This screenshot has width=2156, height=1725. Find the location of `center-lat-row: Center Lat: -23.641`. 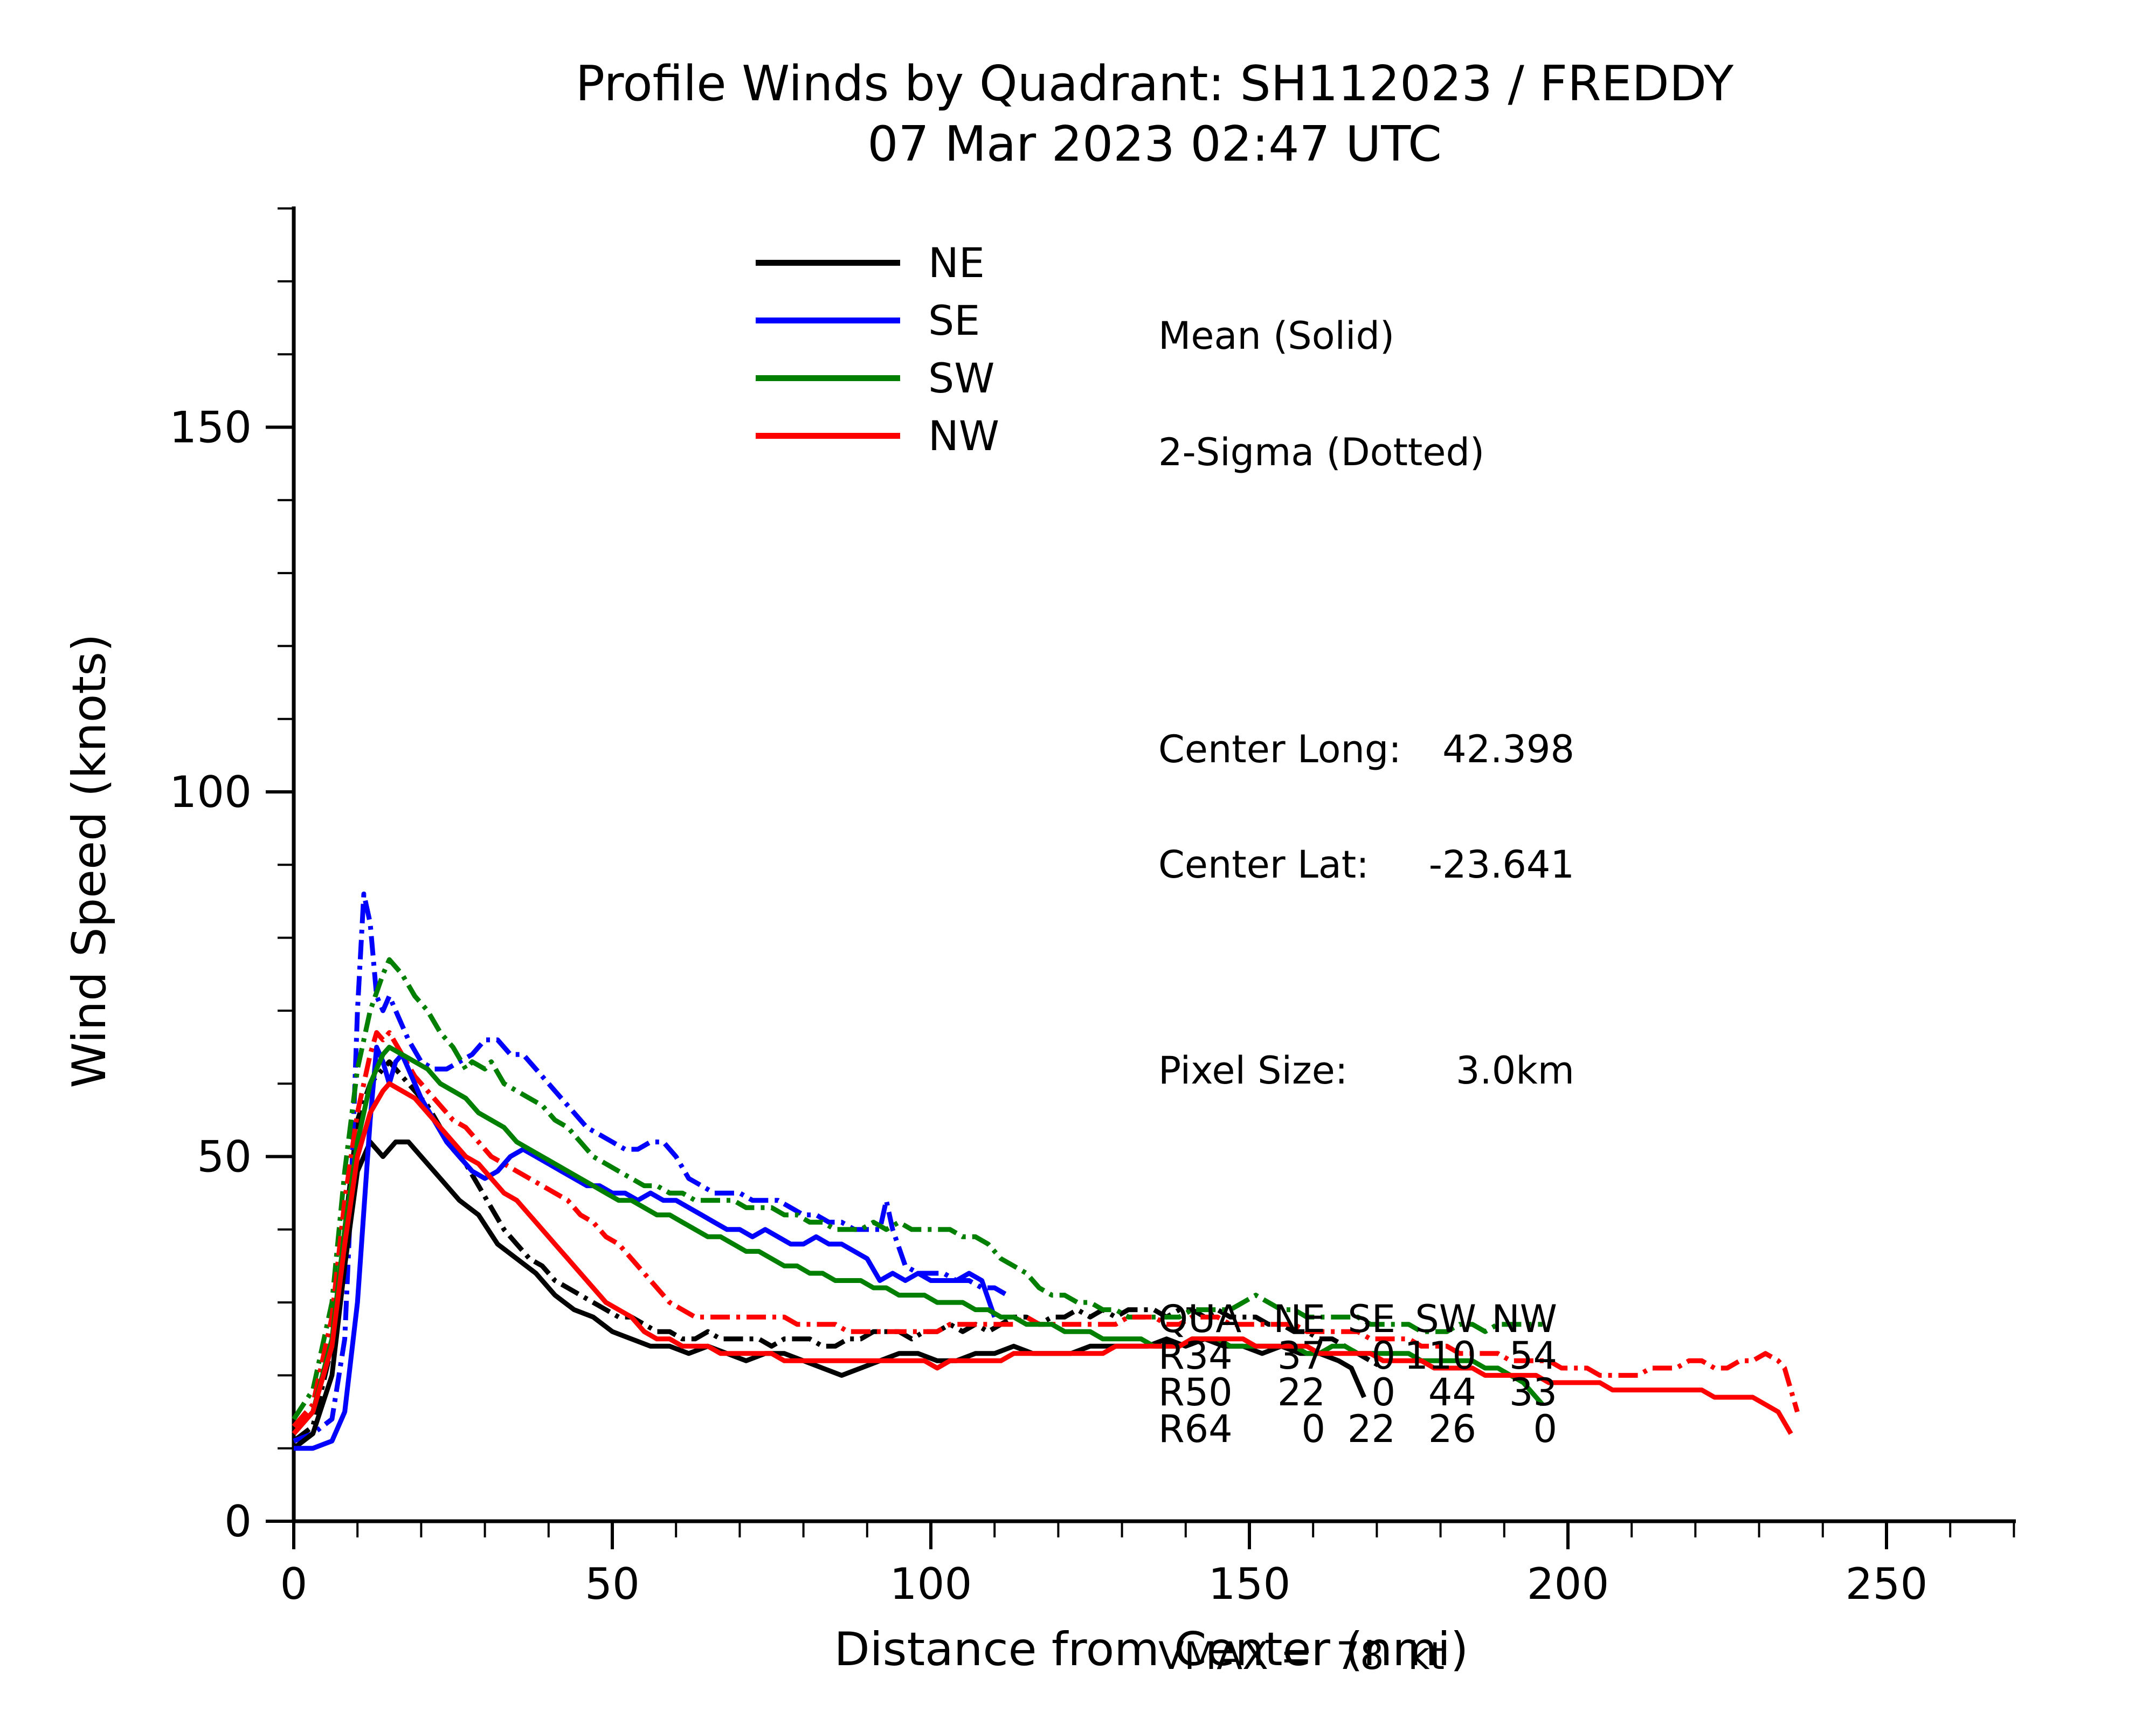

center-lat-row: Center Lat: -23.641 is located at coordinates (1366, 865).